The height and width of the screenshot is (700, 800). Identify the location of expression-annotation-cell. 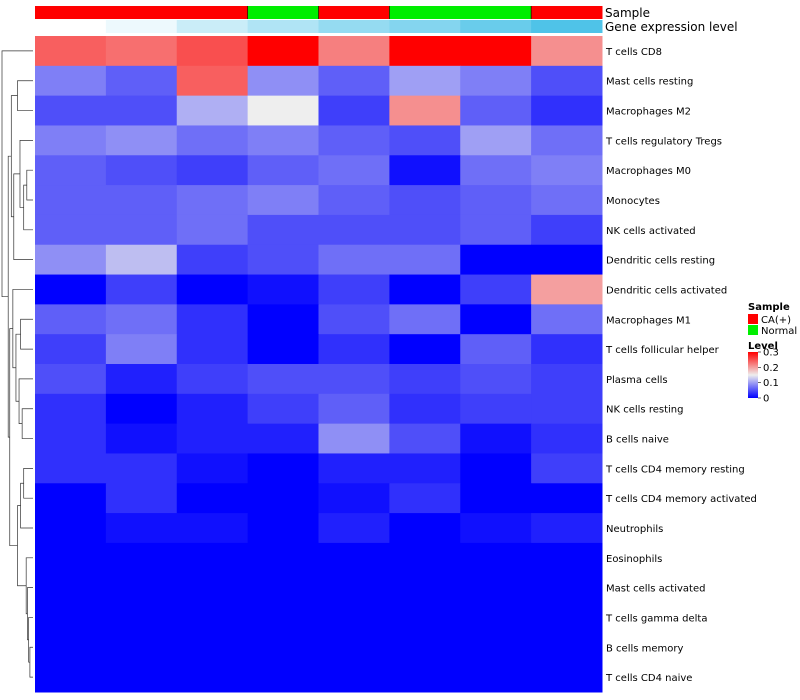
(212, 26).